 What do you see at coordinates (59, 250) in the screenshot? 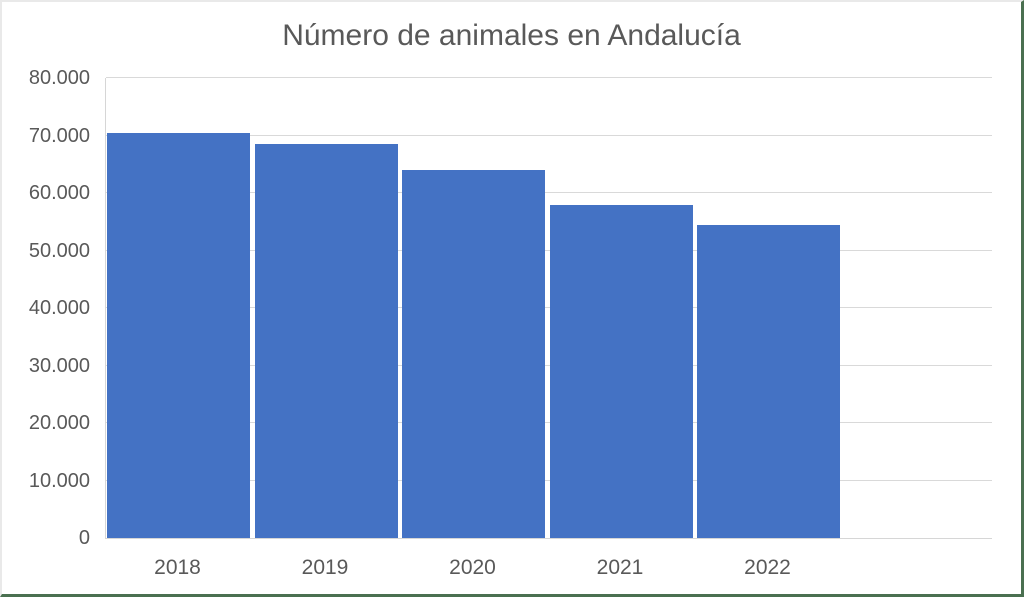
I see `y-tick-label-50000: 50.000` at bounding box center [59, 250].